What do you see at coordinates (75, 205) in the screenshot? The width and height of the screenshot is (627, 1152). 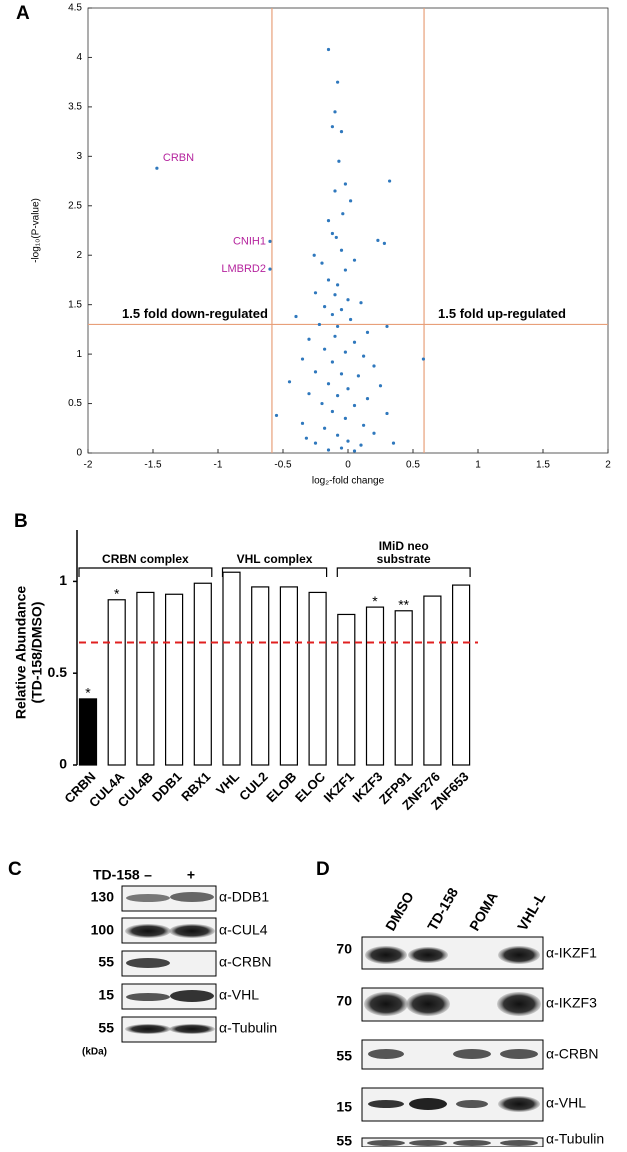 I see `y-tick-label: 2.5` at bounding box center [75, 205].